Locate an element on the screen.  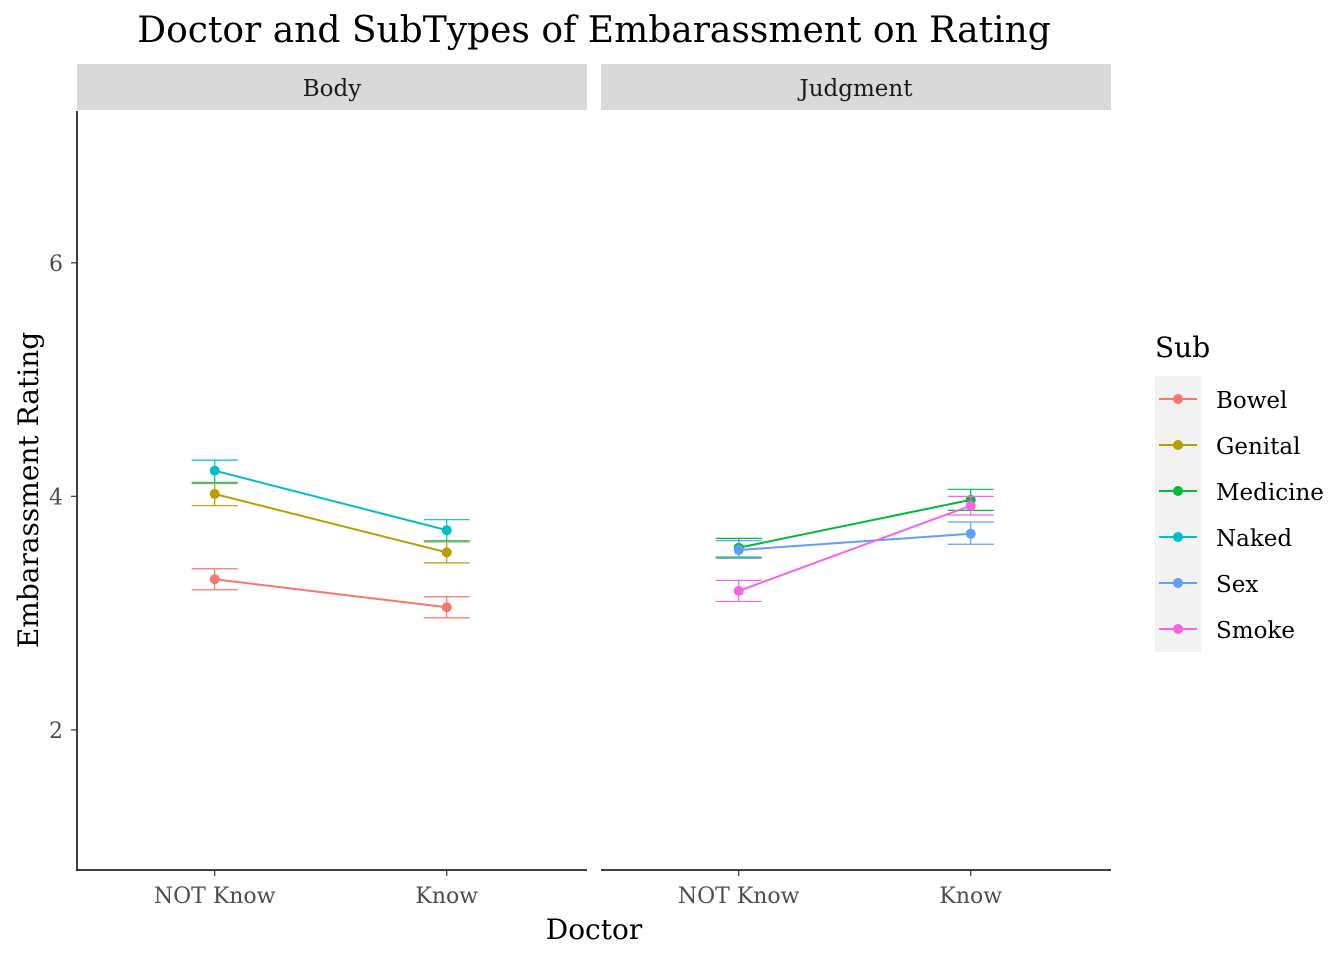
legend-label: Smoke is located at coordinates (1255, 631).